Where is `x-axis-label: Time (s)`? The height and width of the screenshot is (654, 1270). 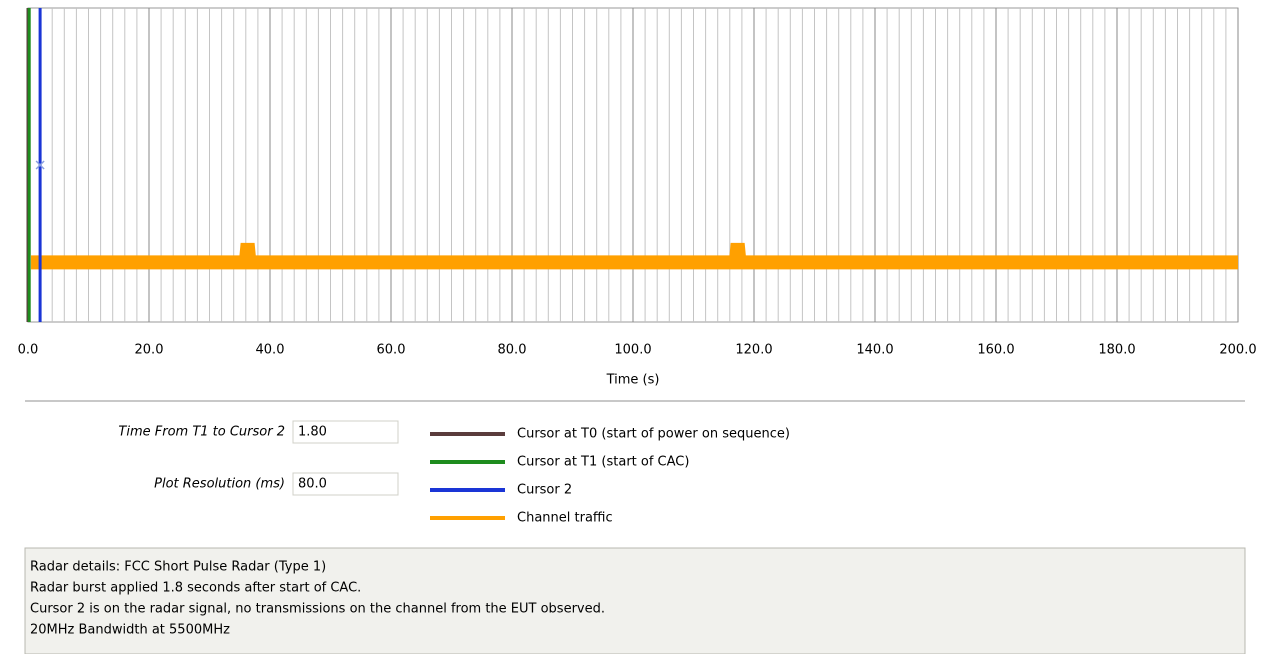
x-axis-label: Time (s) is located at coordinates (633, 380).